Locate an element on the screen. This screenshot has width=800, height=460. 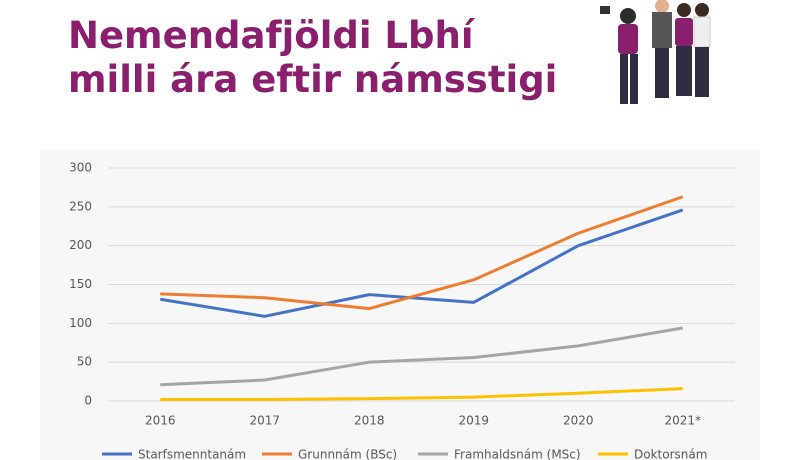
x-tick-label: 2019 is located at coordinates (473, 421).